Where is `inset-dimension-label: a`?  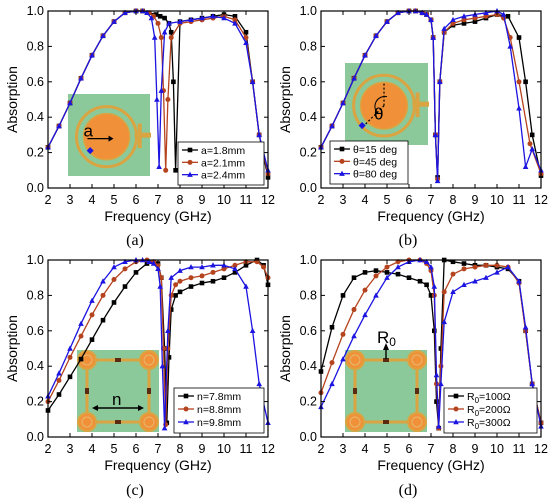
inset-dimension-label: a is located at coordinates (88, 131).